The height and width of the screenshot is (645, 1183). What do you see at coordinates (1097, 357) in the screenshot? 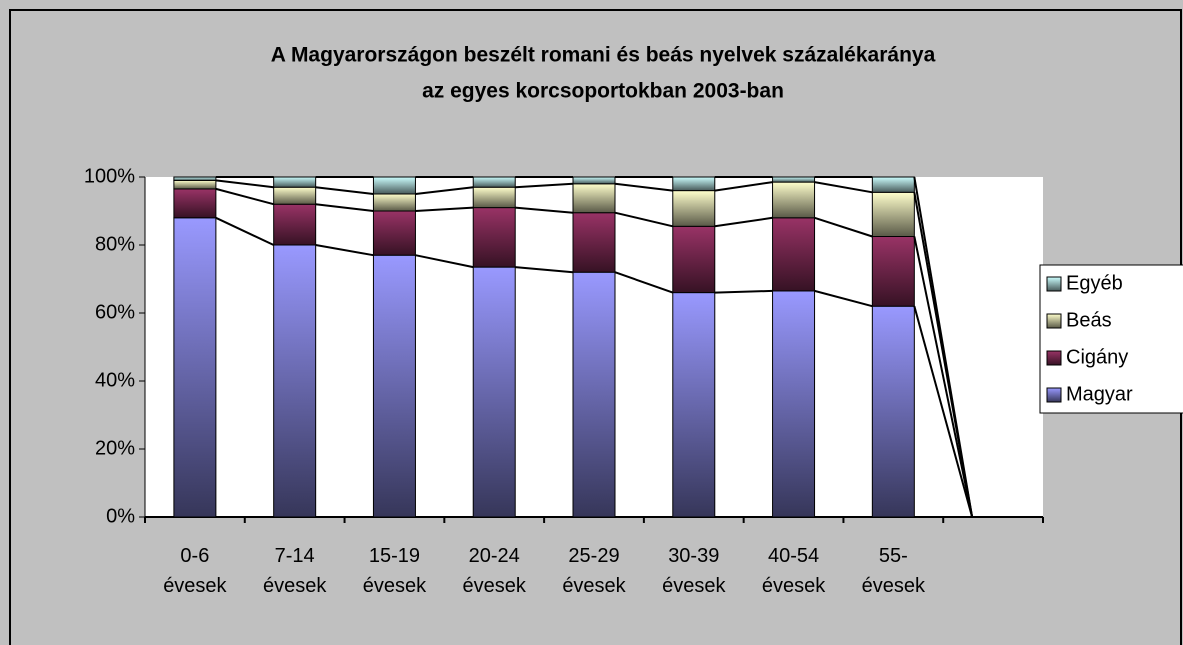
I see `legend-label: Cigány` at bounding box center [1097, 357].